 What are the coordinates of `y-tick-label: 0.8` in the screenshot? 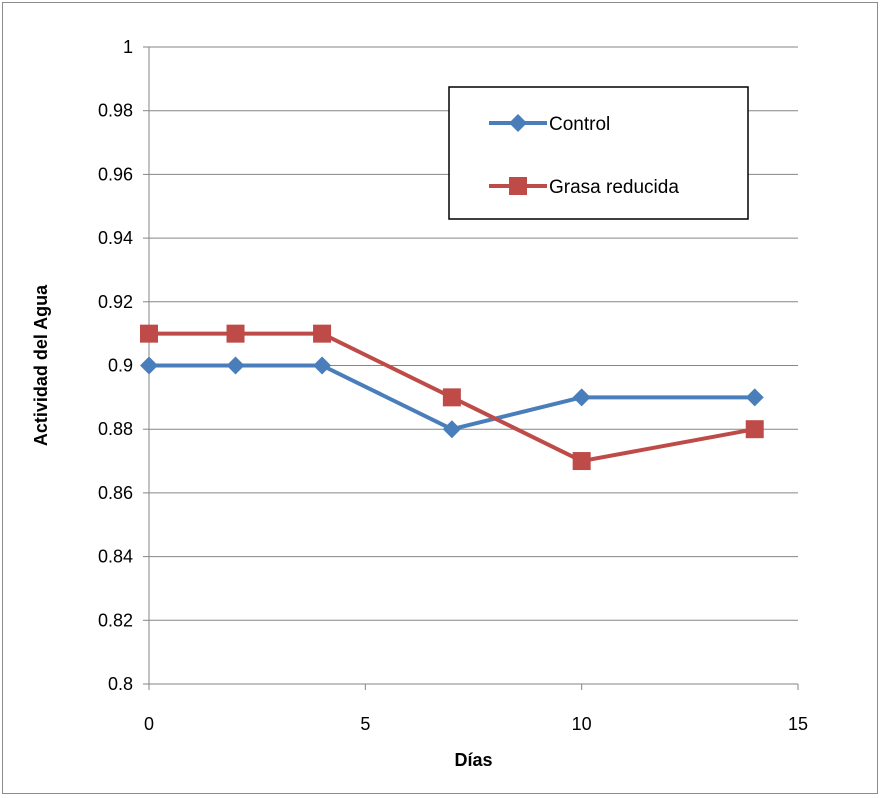 It's located at (120, 684).